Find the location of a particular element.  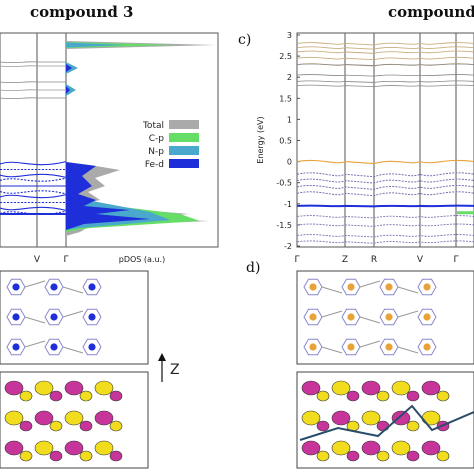

zigzag-path is located at coordinates (386, 422).